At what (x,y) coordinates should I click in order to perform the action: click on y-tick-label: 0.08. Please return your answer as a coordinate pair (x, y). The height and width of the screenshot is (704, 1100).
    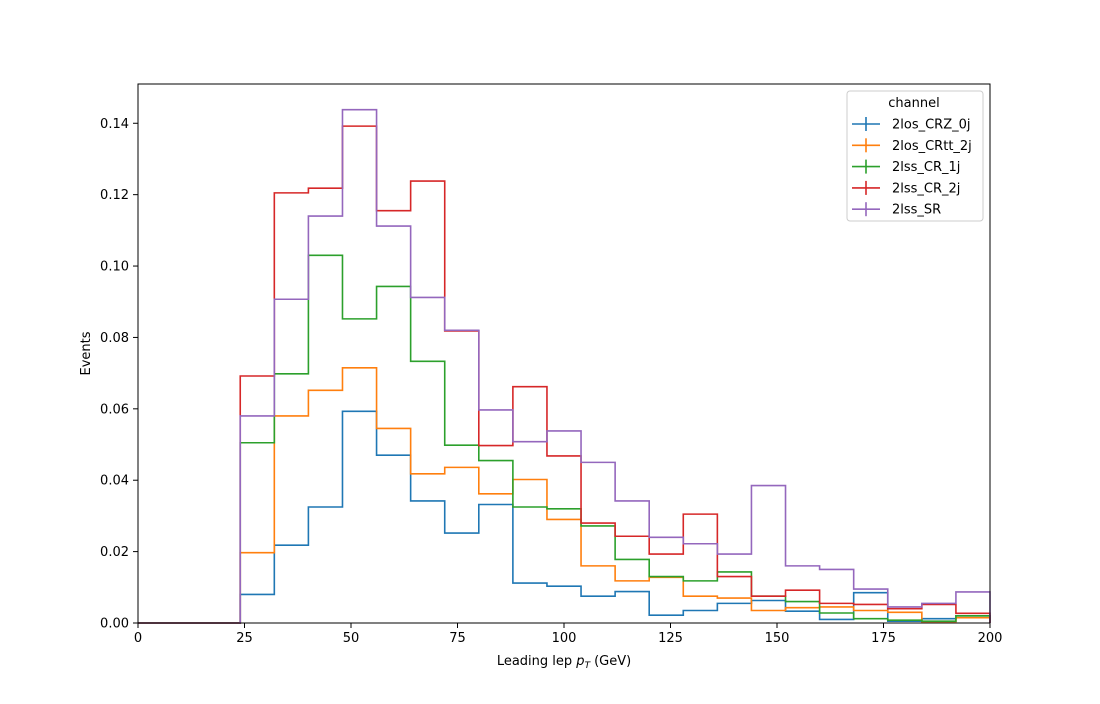
    Looking at the image, I should click on (114, 338).